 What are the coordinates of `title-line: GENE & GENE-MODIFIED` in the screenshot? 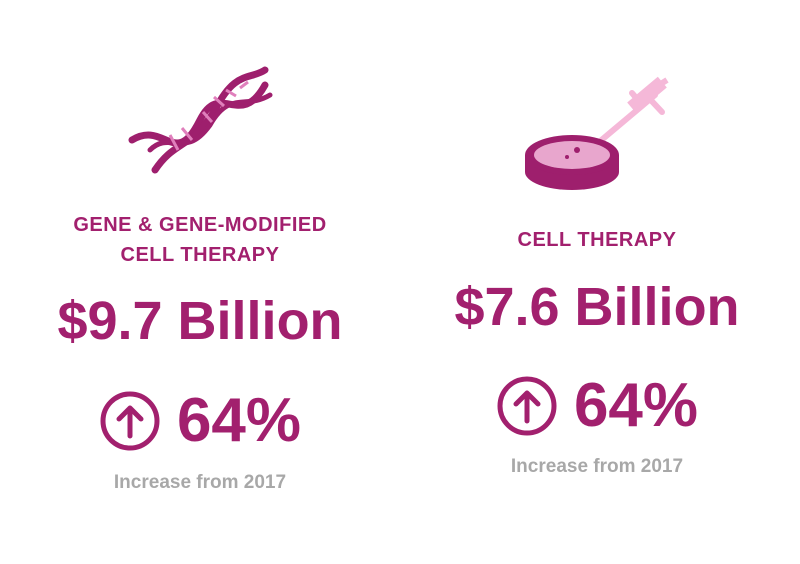 It's located at (200, 225).